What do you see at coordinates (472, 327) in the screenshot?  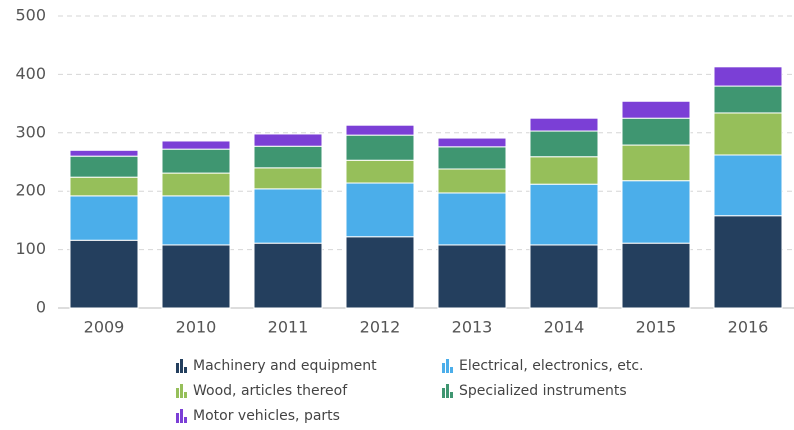 I see `x-tick-label: 2013` at bounding box center [472, 327].